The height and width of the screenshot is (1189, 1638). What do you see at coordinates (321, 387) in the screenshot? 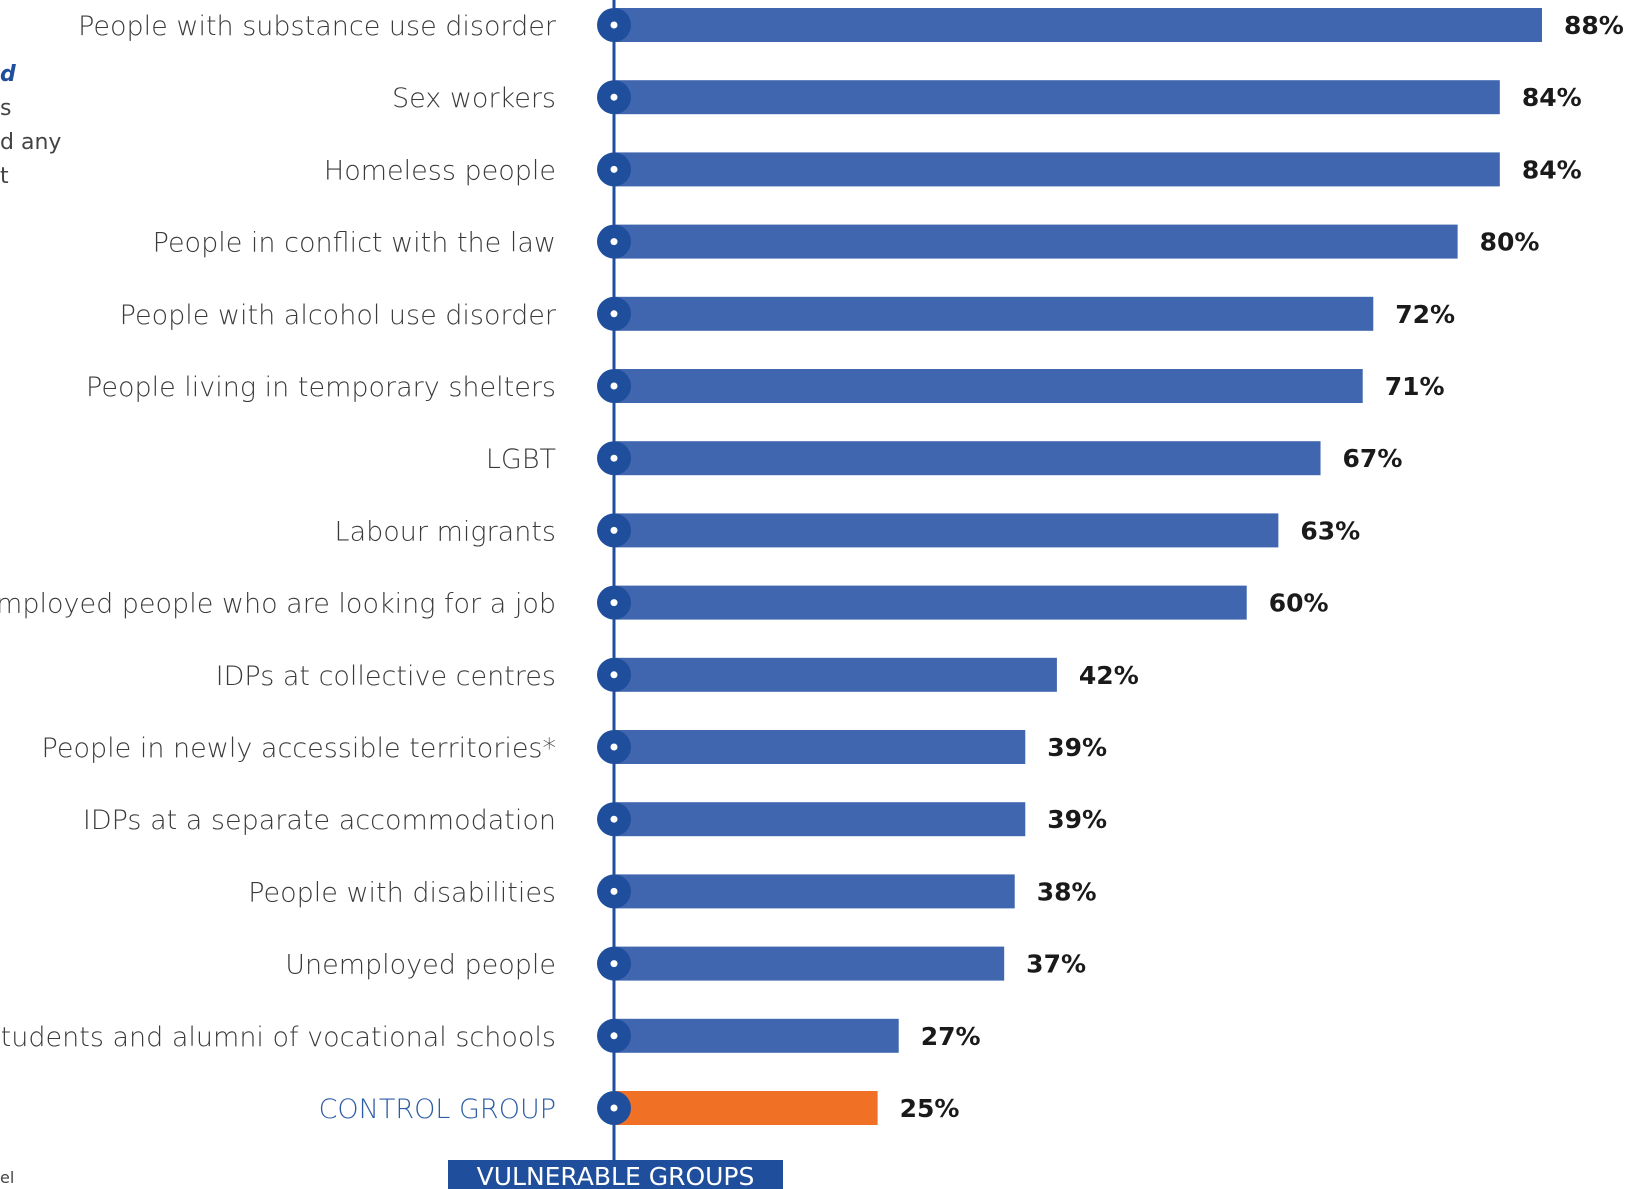
I see `category-label: People living in temporary shelters` at bounding box center [321, 387].